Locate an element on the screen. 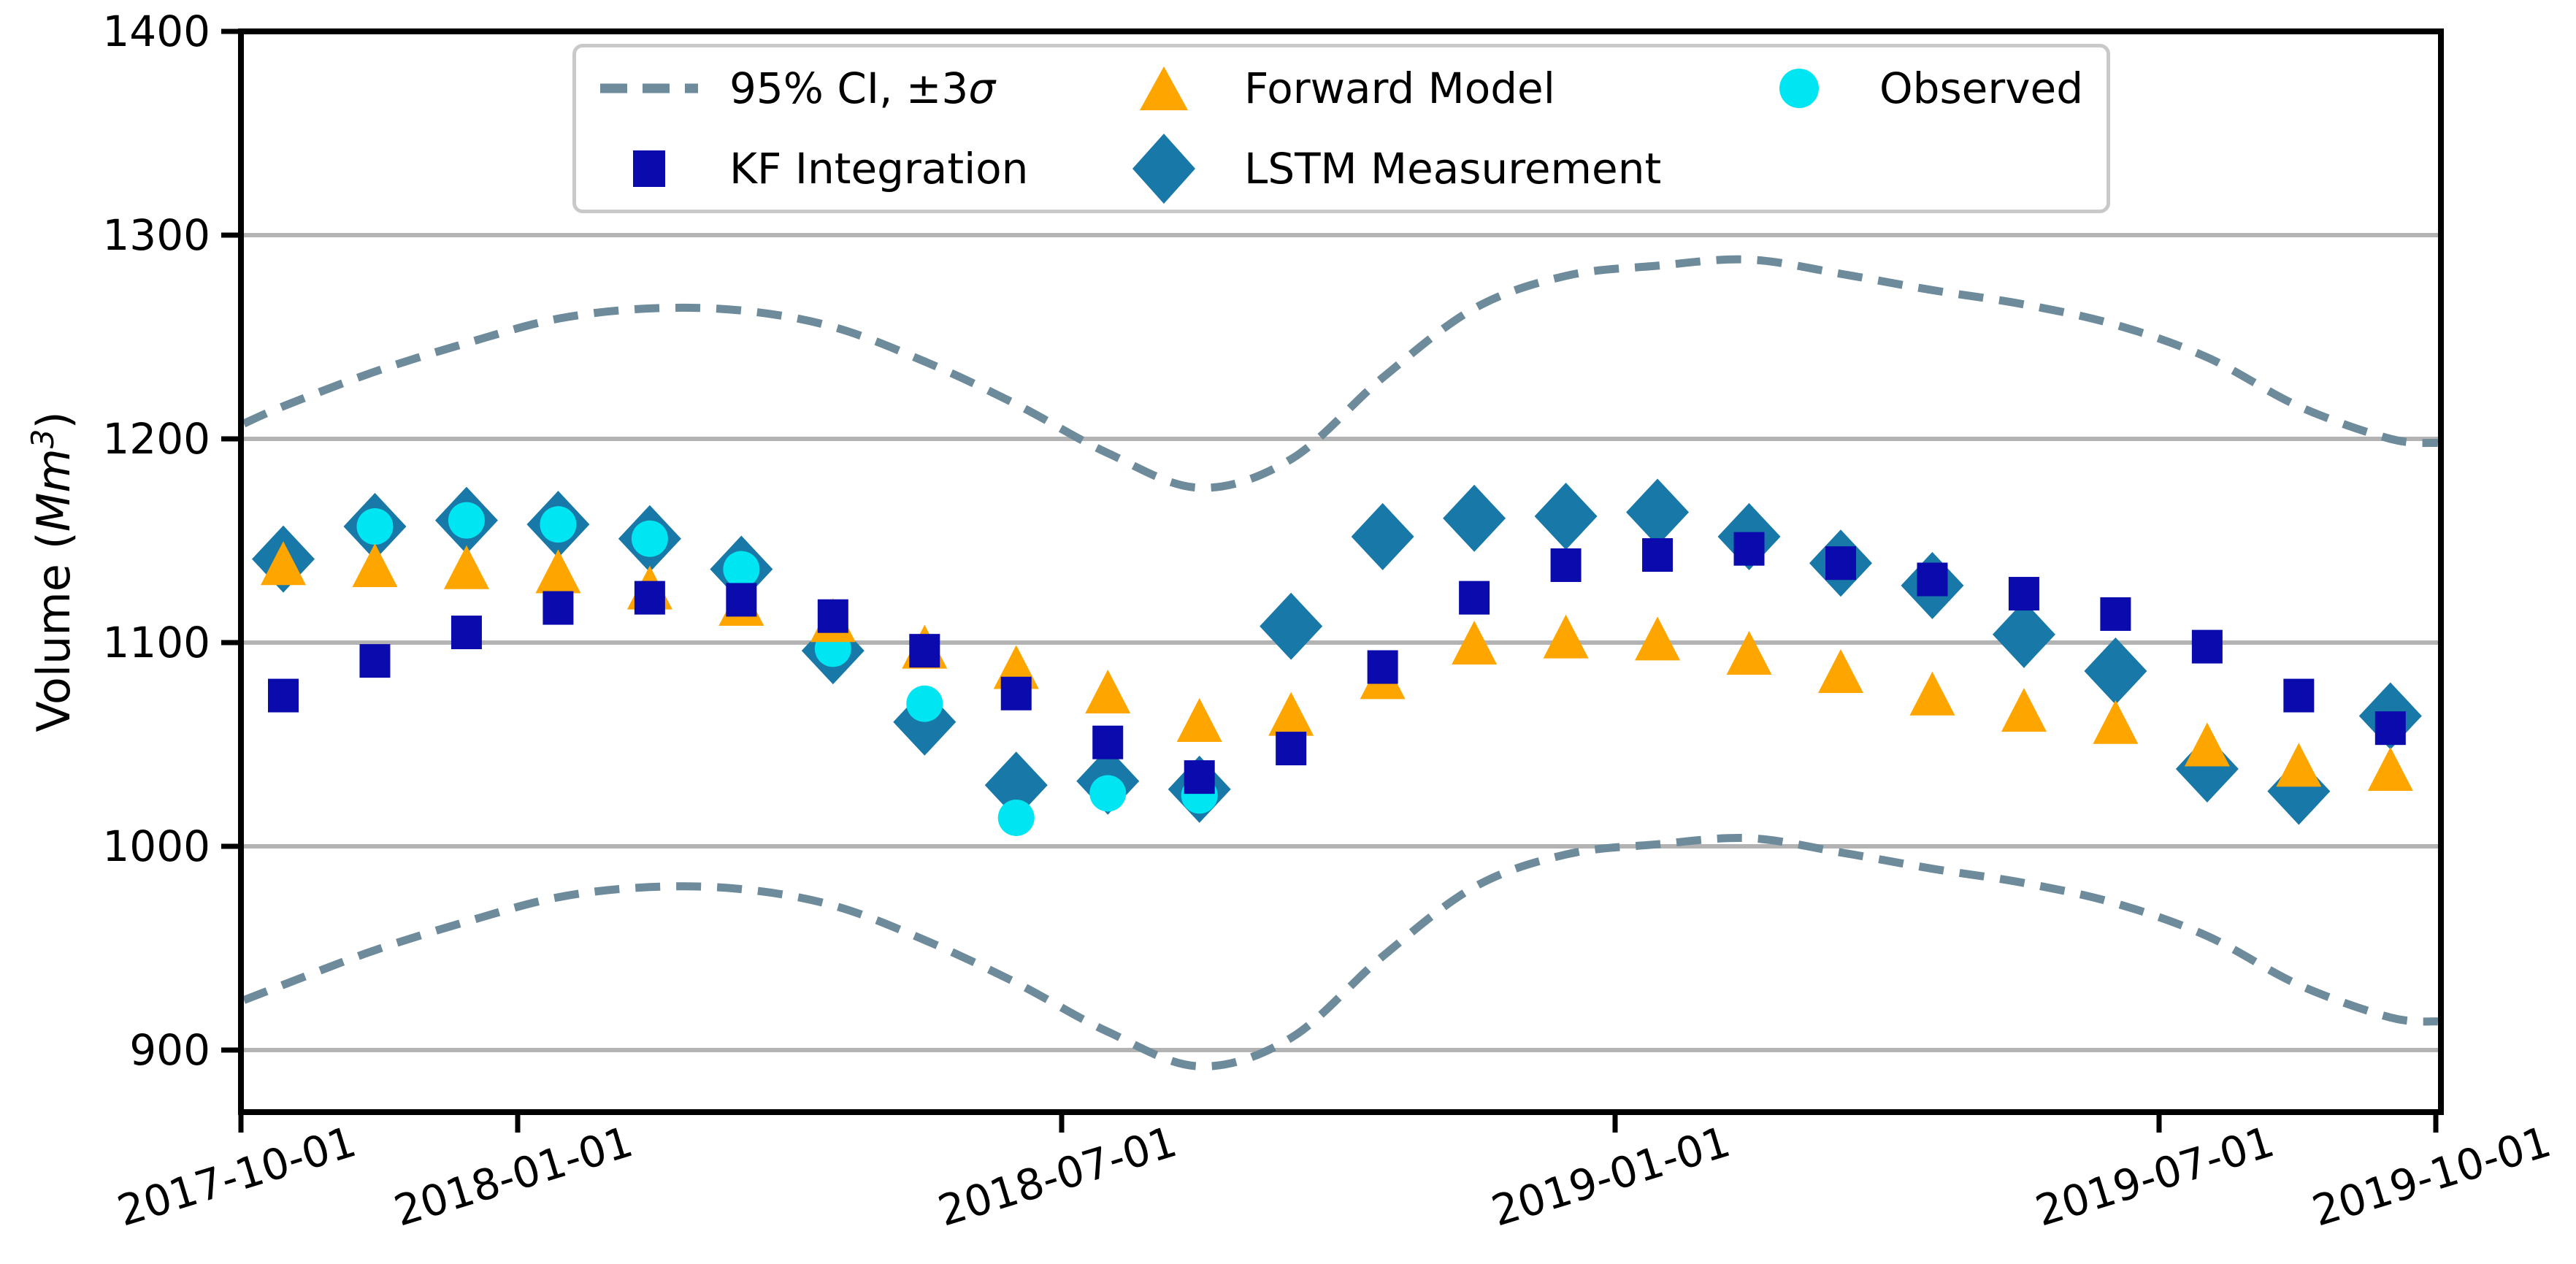 Image resolution: width=2576 pixels, height=1264 pixels. y-tick-label: 1400 is located at coordinates (156, 32).